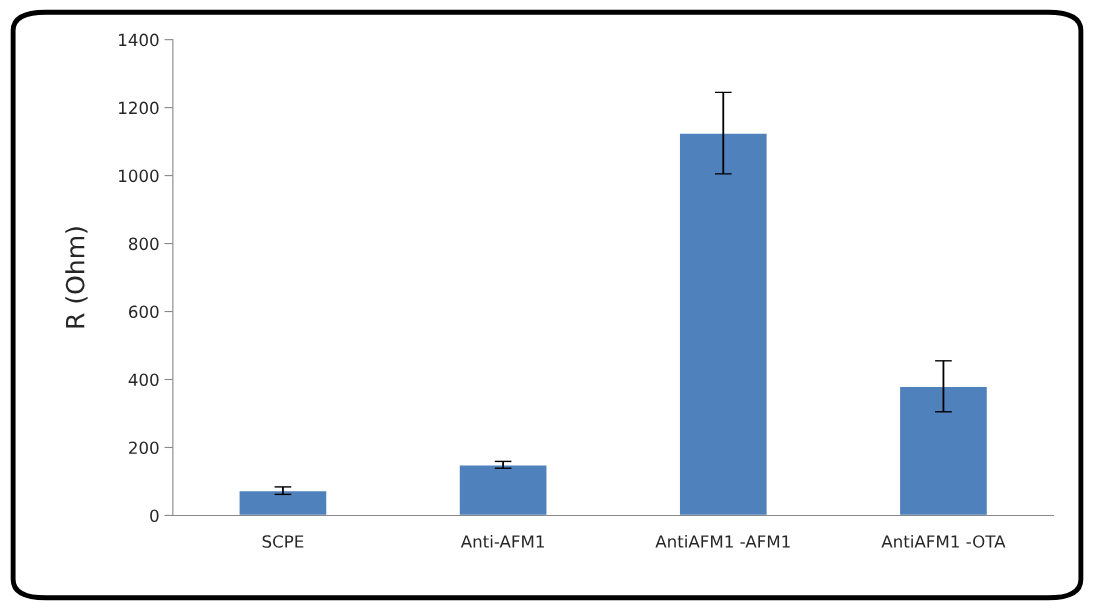 This screenshot has height=610, width=1094. Describe the element at coordinates (943, 541) in the screenshot. I see `x-tick-label: AntiAFM1 -OTA` at that location.